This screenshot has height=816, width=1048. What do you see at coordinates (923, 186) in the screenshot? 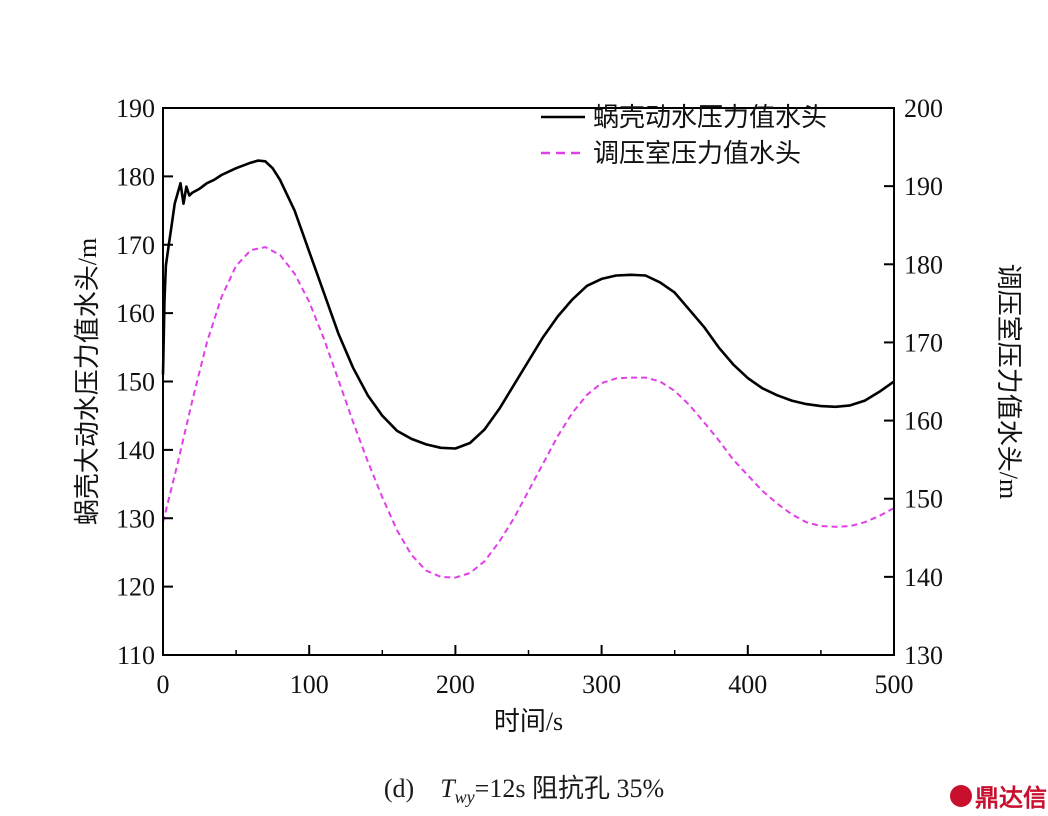
I see `y-right-tick-label: 190` at bounding box center [923, 186].